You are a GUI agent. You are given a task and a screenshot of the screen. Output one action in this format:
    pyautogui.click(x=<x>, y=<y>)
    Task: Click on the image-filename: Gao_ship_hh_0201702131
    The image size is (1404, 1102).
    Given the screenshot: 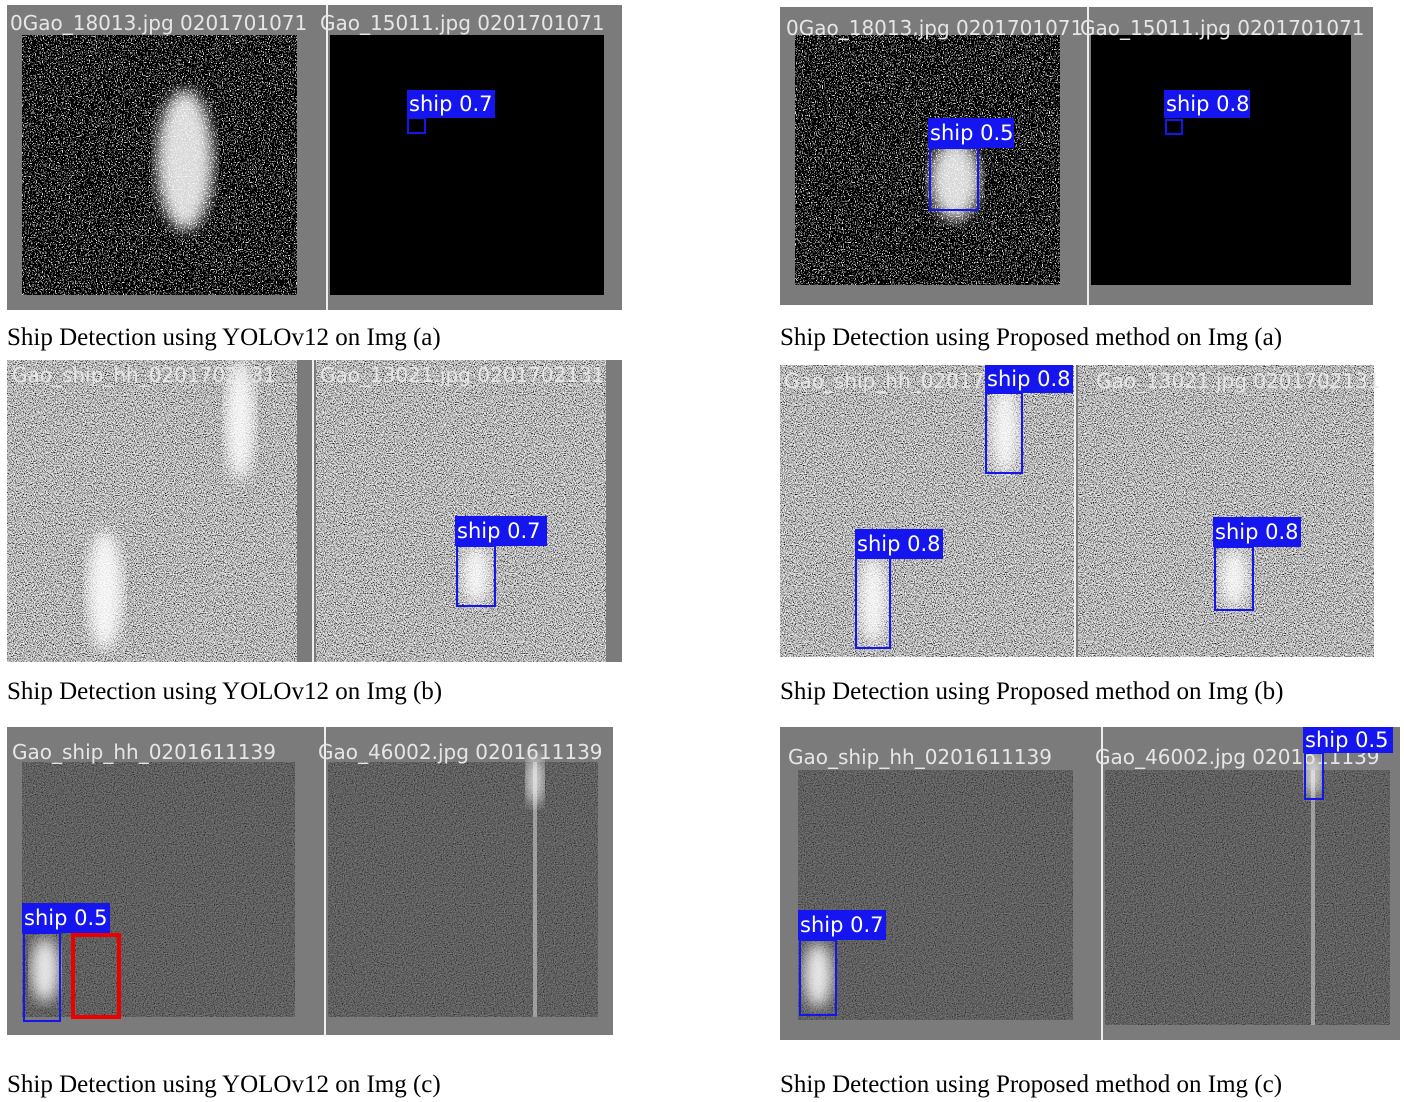 What is the action you would take?
    pyautogui.click(x=144, y=375)
    